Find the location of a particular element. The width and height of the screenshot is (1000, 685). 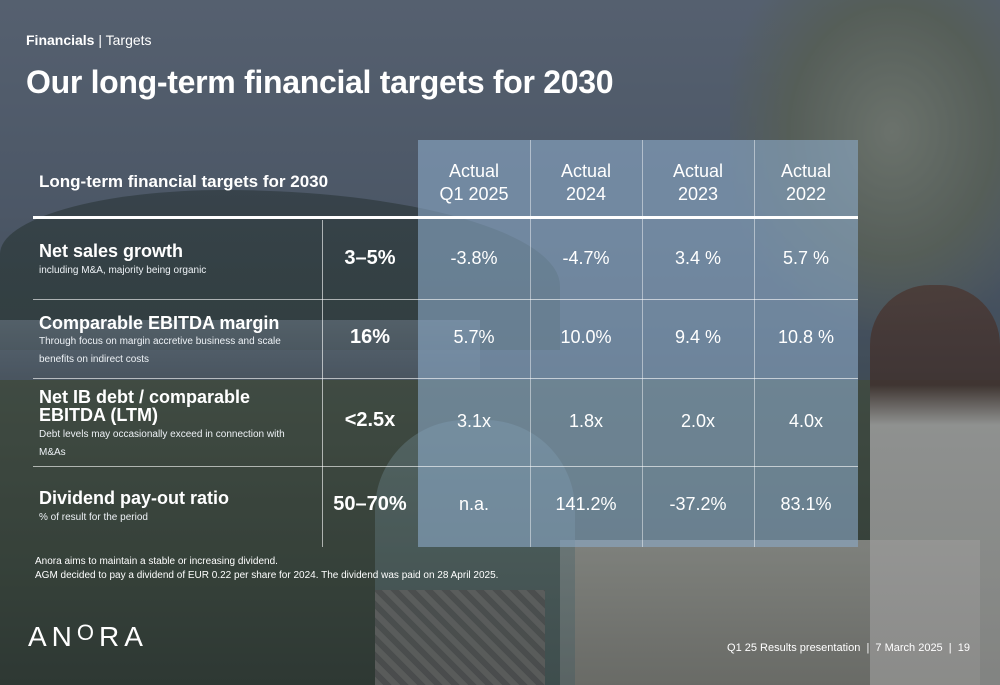

anora-logo: ANORA is located at coordinates (88, 636).